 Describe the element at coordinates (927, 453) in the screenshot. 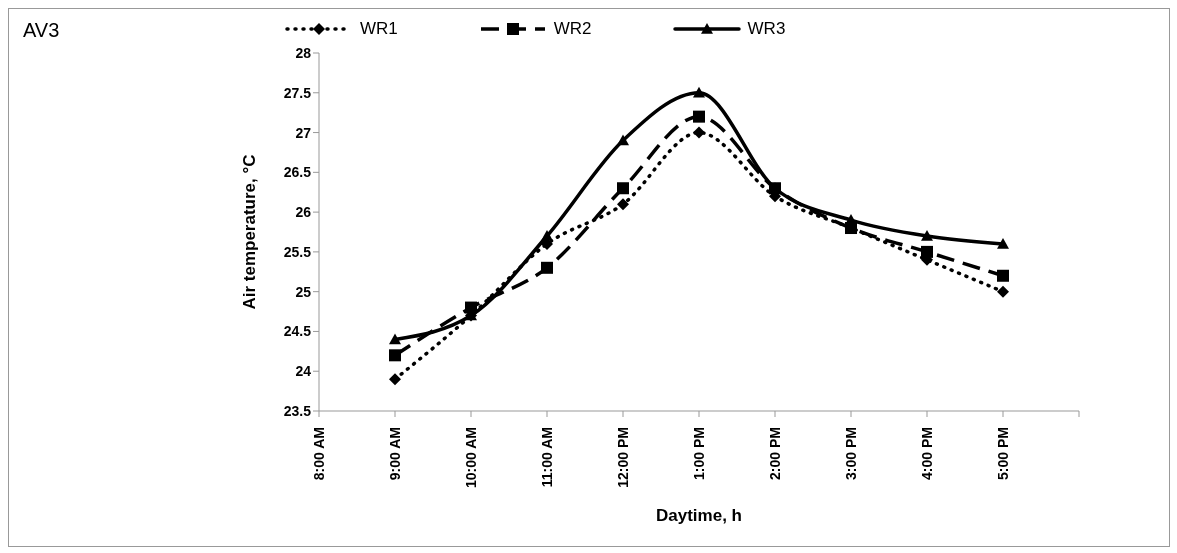

I see `x-tick-label: 4:00 PM` at that location.